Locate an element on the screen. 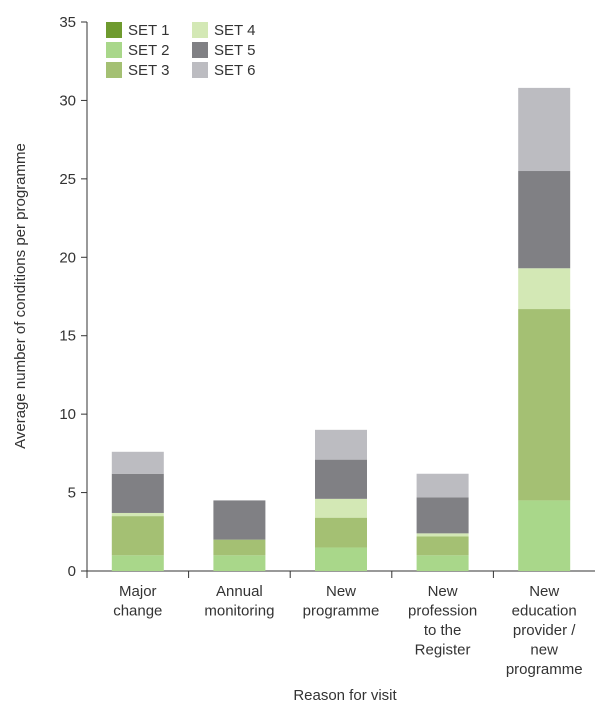  y-tick-label: 5 is located at coordinates (72, 493).